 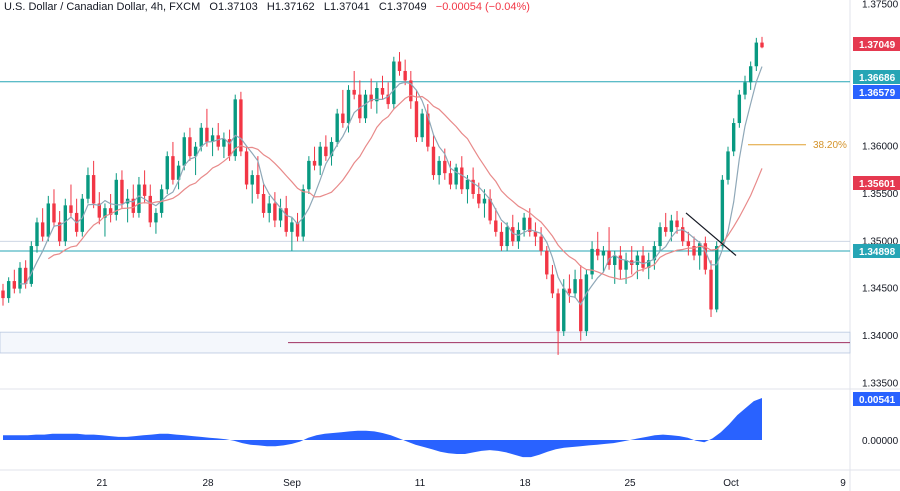 What do you see at coordinates (731, 483) in the screenshot?
I see `x-tick-label: Oct` at bounding box center [731, 483].